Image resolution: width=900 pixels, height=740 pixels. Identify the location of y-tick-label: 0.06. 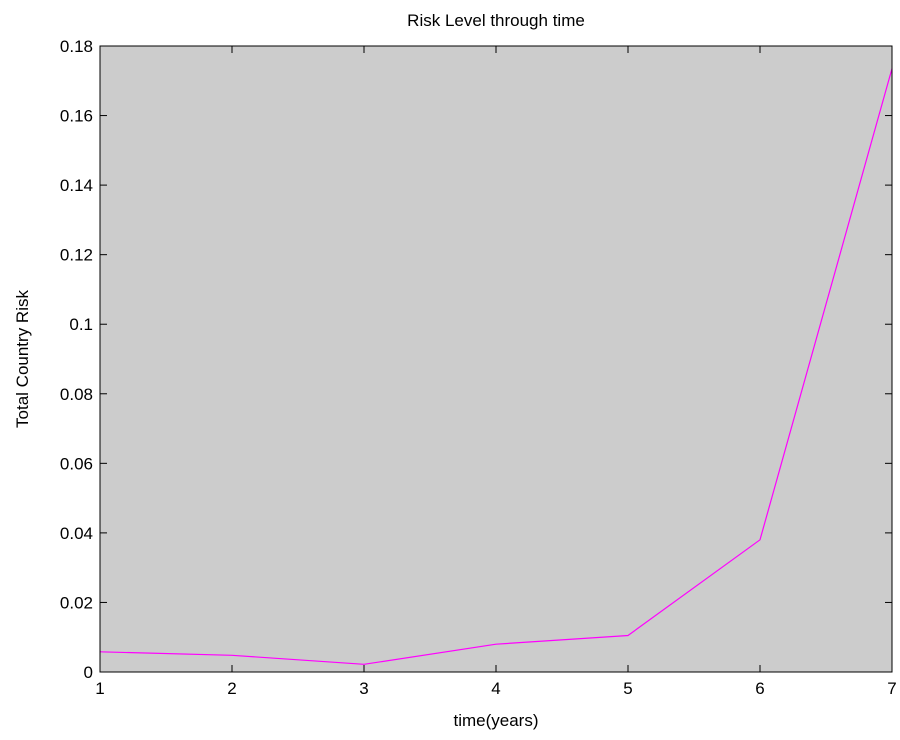
(76, 463).